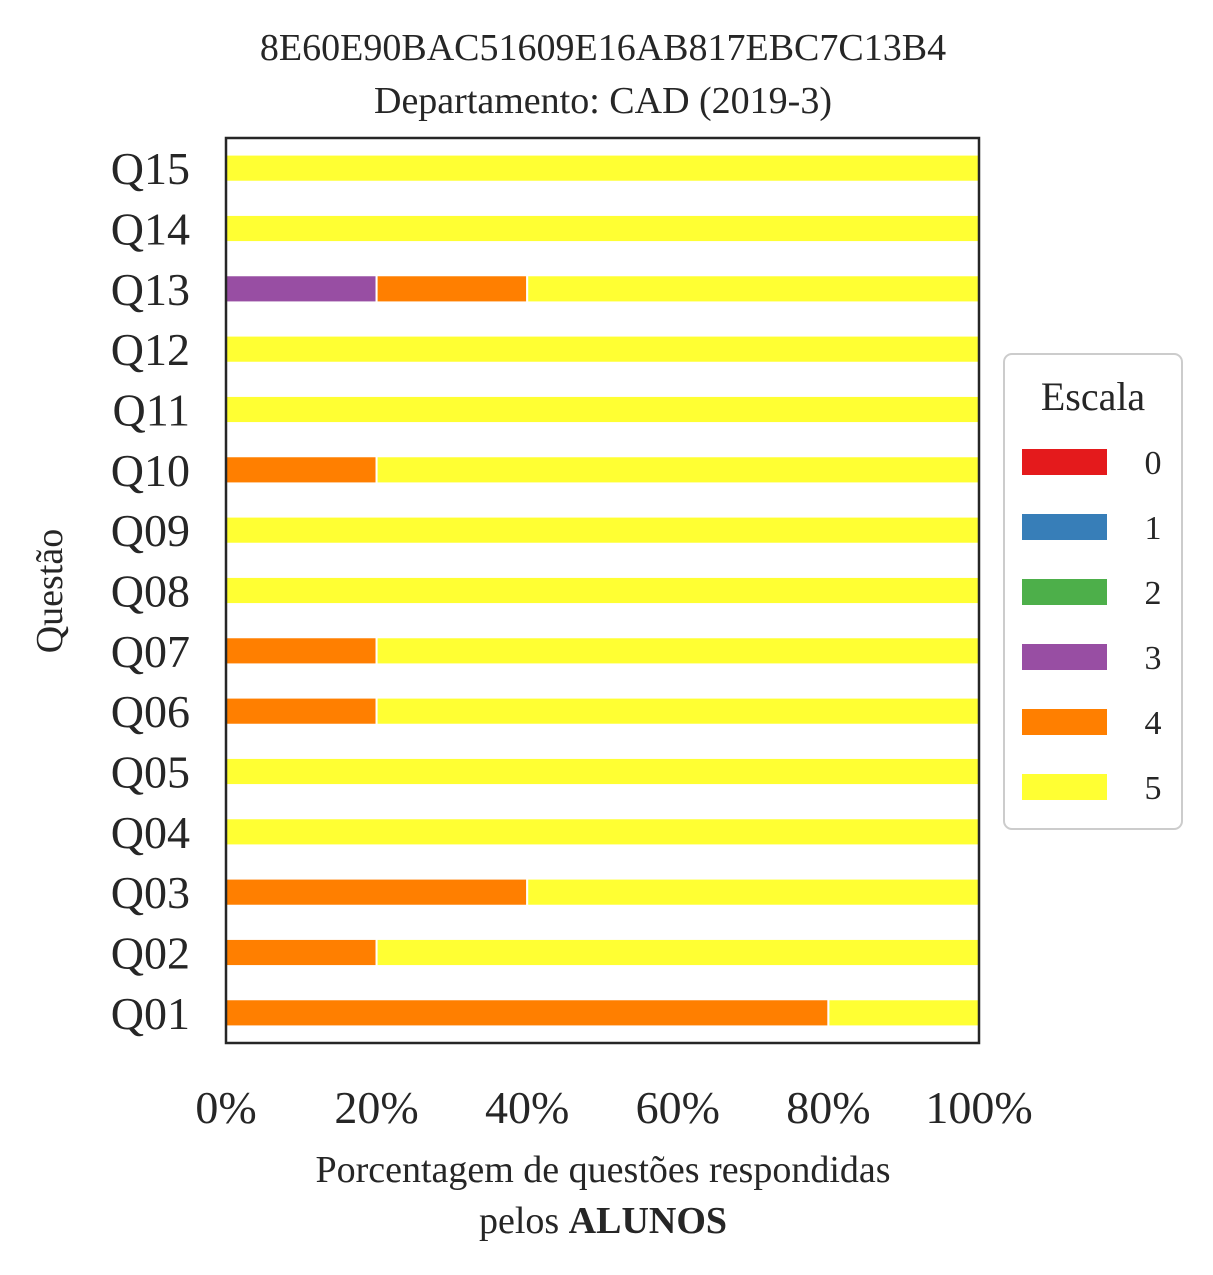  What do you see at coordinates (150, 470) in the screenshot?
I see `y-tick-label: Q10` at bounding box center [150, 470].